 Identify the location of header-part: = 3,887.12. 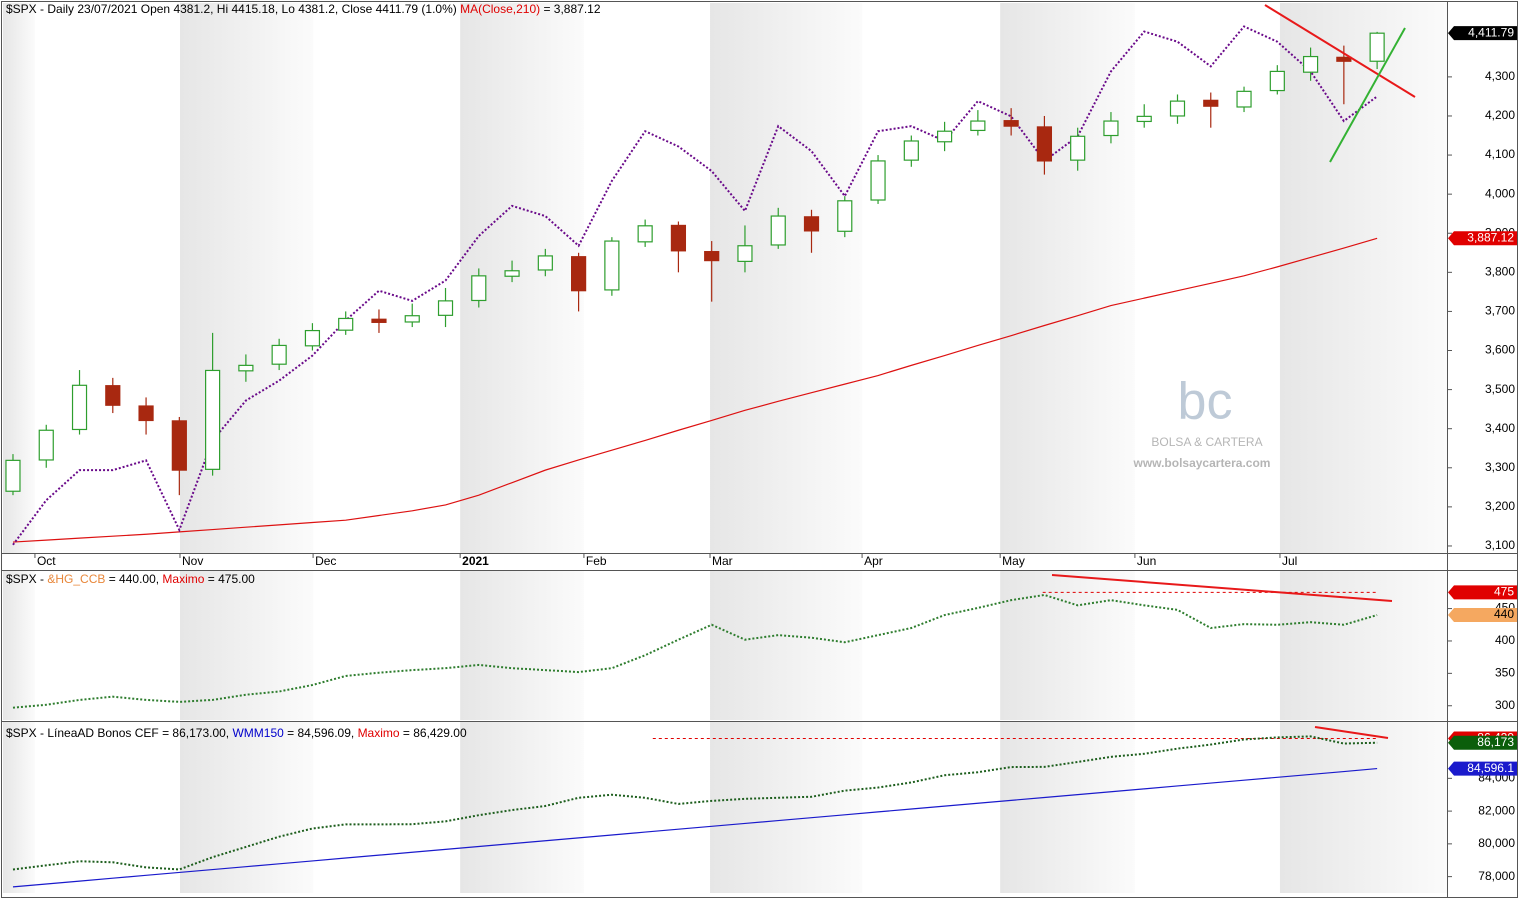
(570, 9).